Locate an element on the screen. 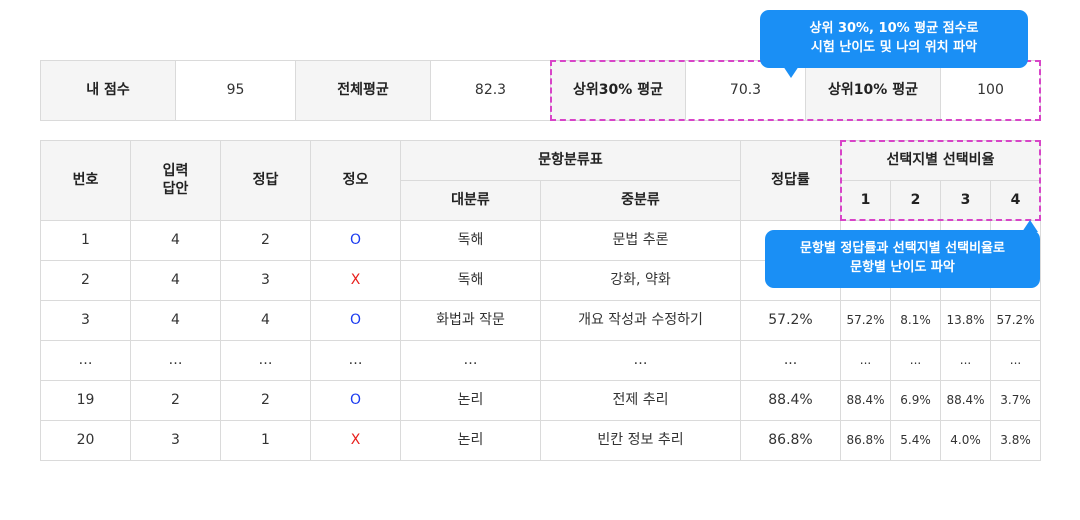 The width and height of the screenshot is (1080, 520). table-cell: 19 is located at coordinates (85, 400).